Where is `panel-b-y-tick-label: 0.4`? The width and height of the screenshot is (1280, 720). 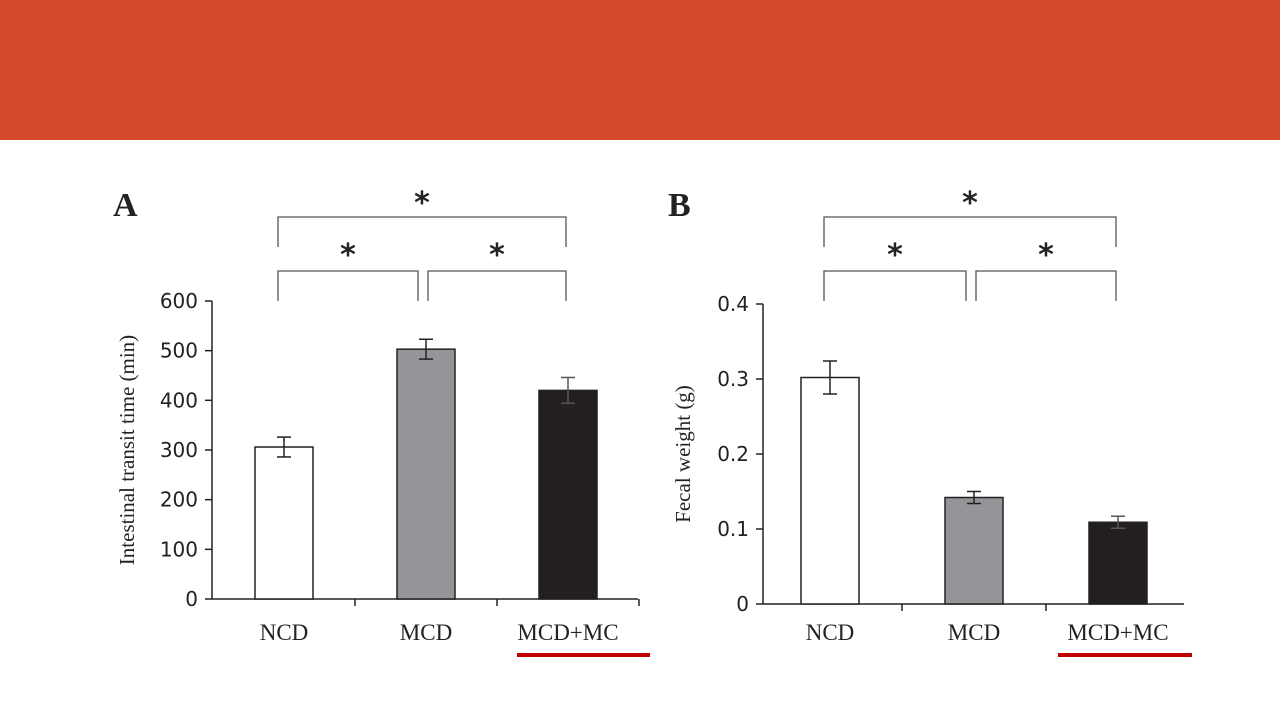 panel-b-y-tick-label: 0.4 is located at coordinates (733, 304).